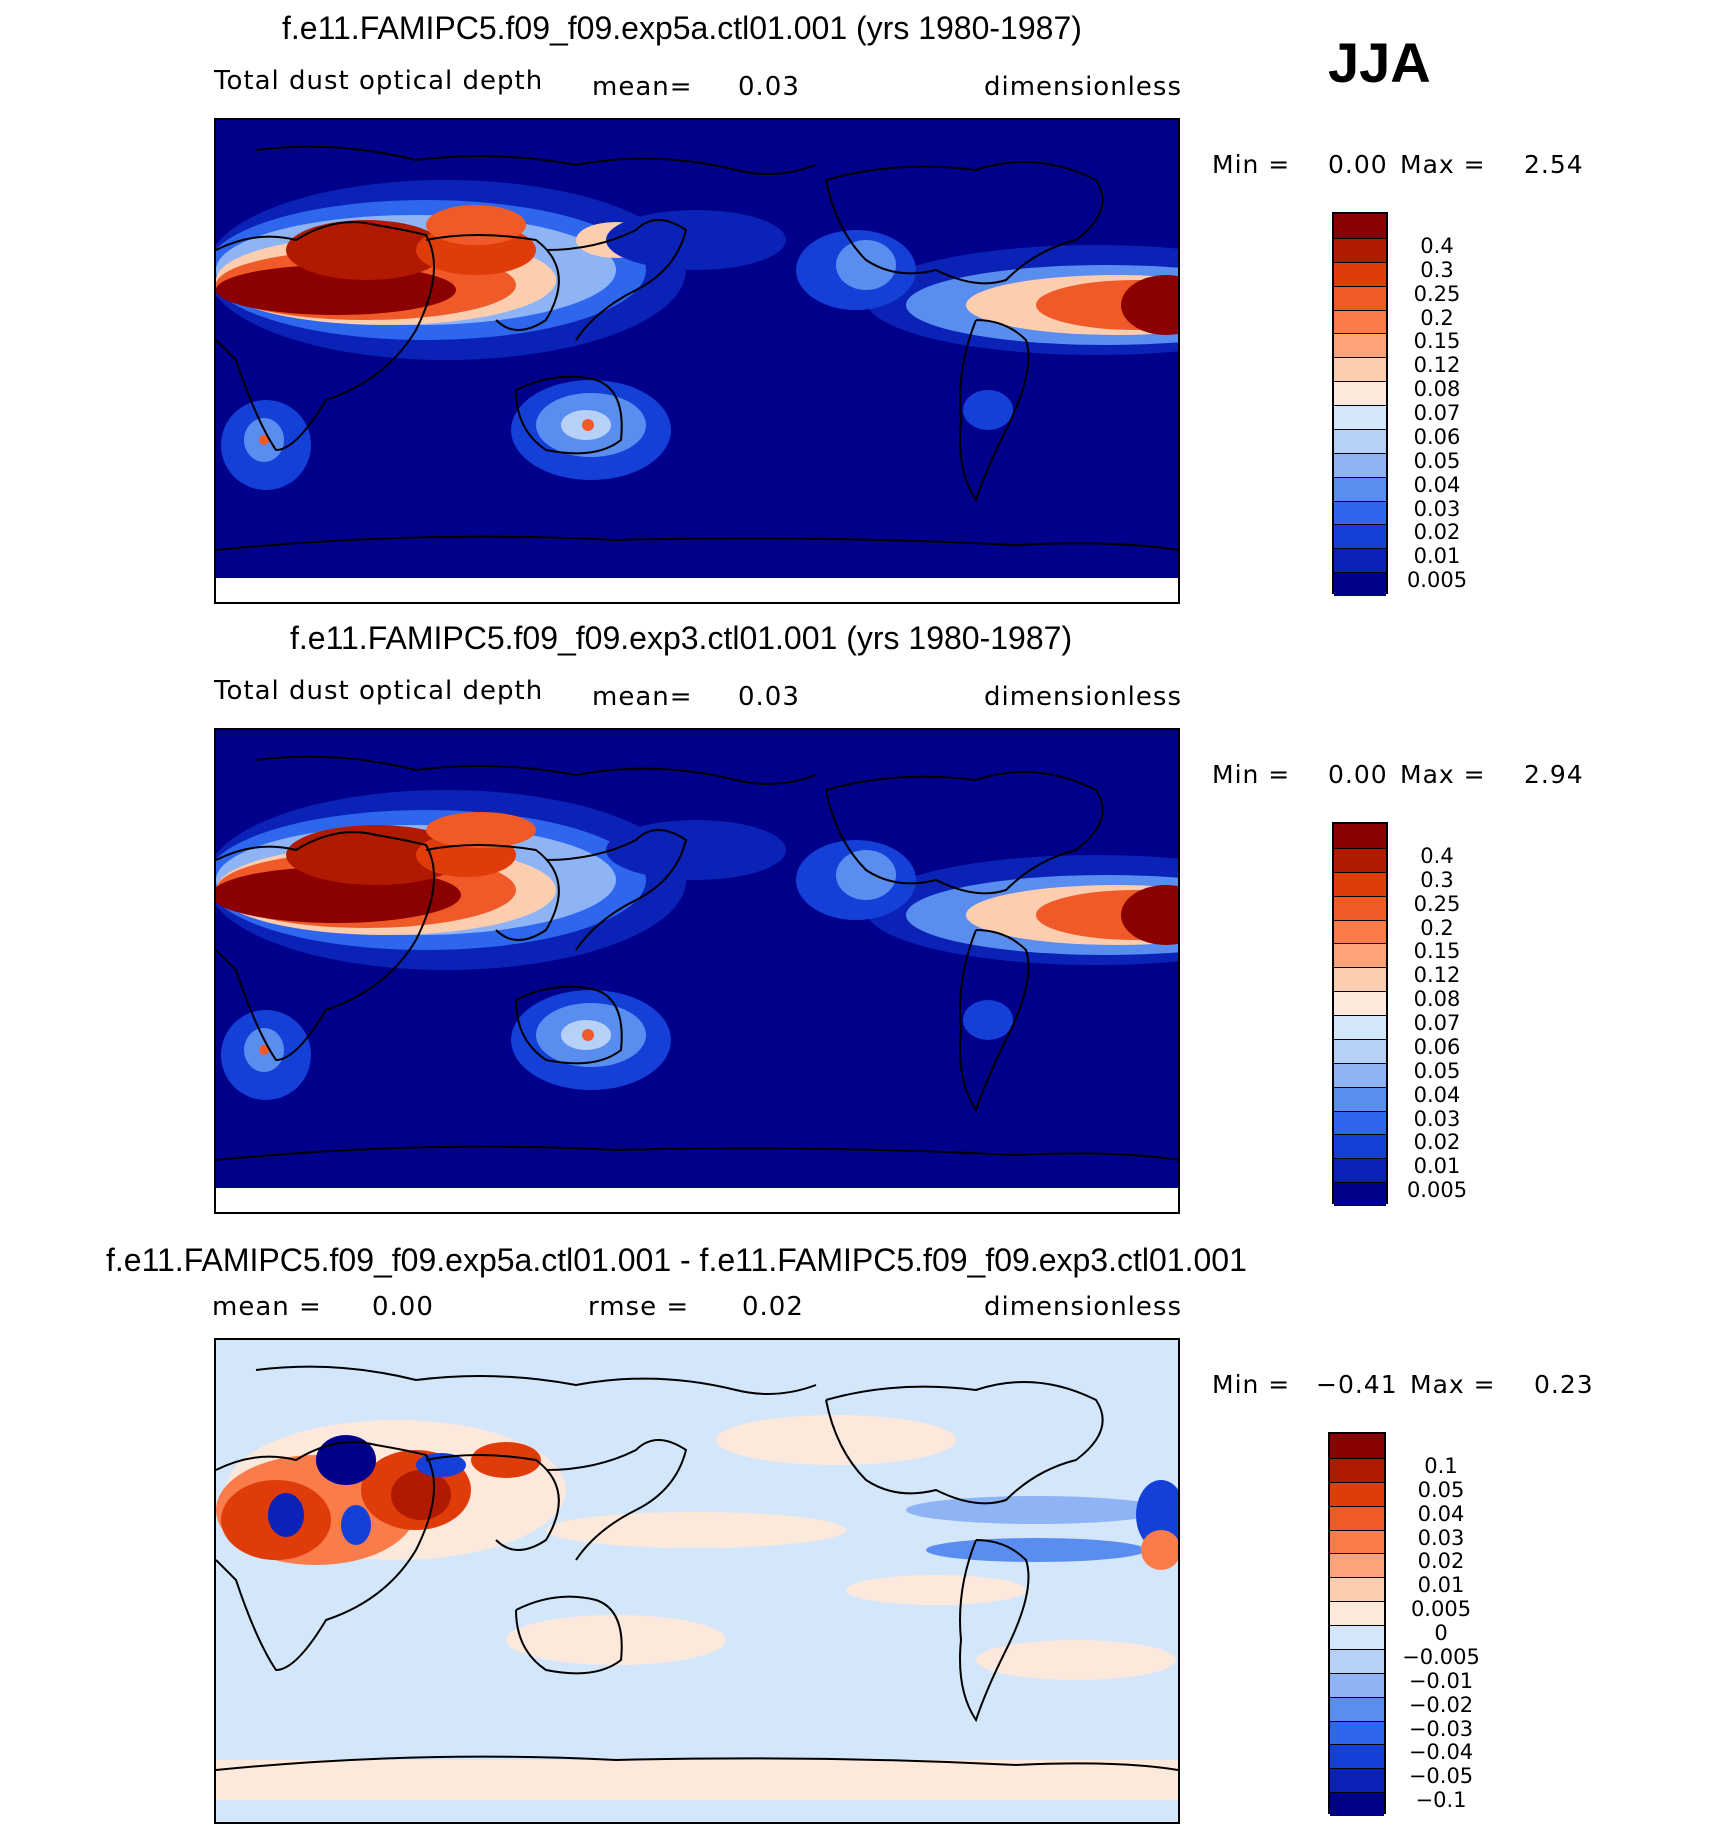 This screenshot has width=1710, height=1836. I want to click on panel3-min-value: −0.41, so click(1357, 1384).